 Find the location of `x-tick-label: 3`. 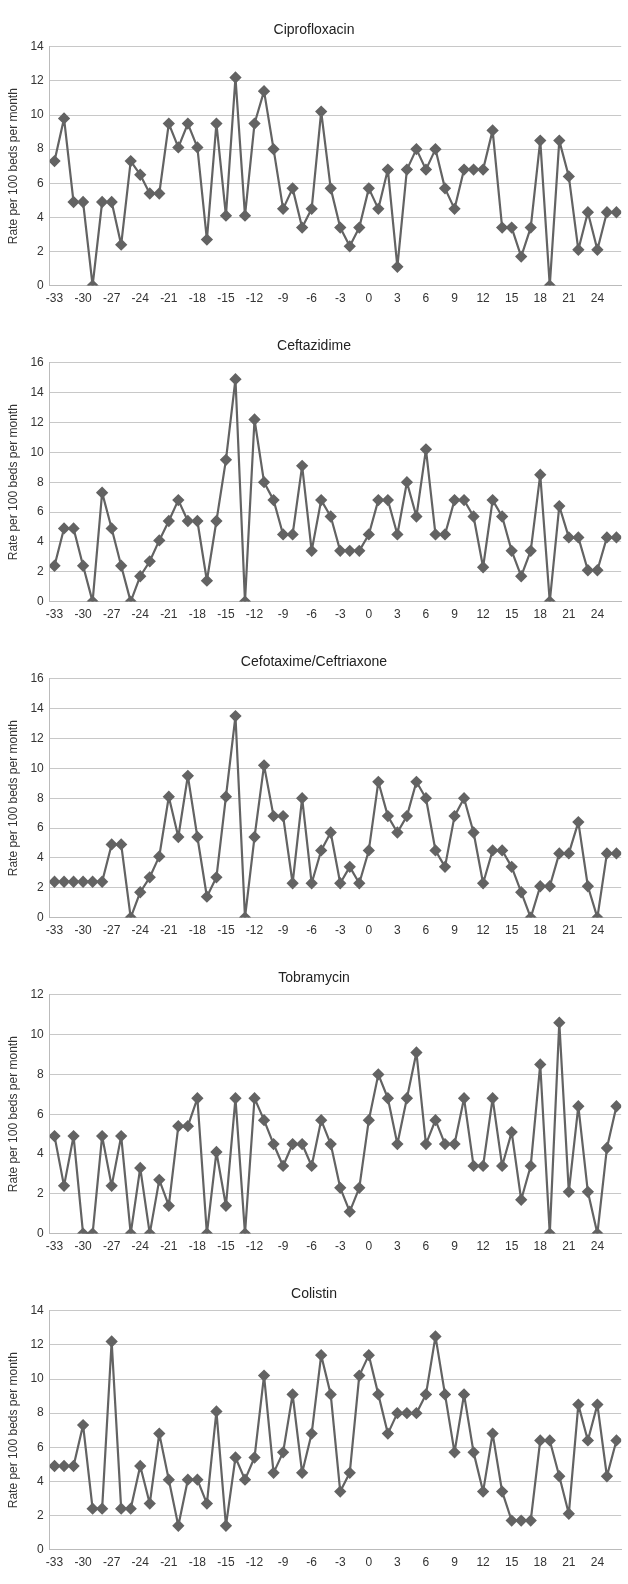

x-tick-label: 3 is located at coordinates (398, 1246).